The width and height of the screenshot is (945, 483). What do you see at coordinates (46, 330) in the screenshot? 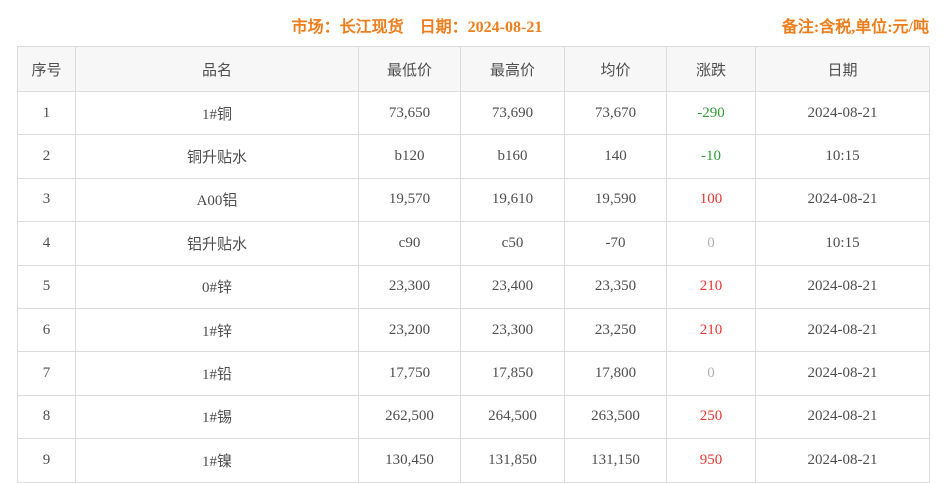
I see `cell-no: 6` at bounding box center [46, 330].